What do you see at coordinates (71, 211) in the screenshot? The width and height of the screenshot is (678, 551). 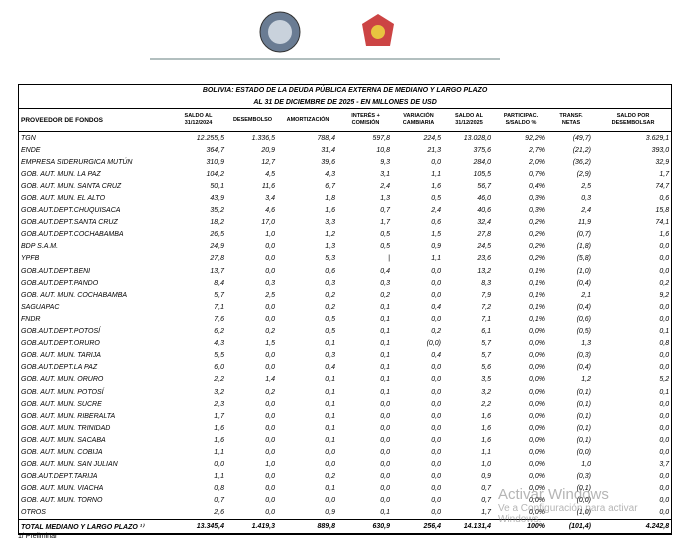 I see `provider-name: GOB.AUT.DEPT.CHUQUISACA` at bounding box center [71, 211].